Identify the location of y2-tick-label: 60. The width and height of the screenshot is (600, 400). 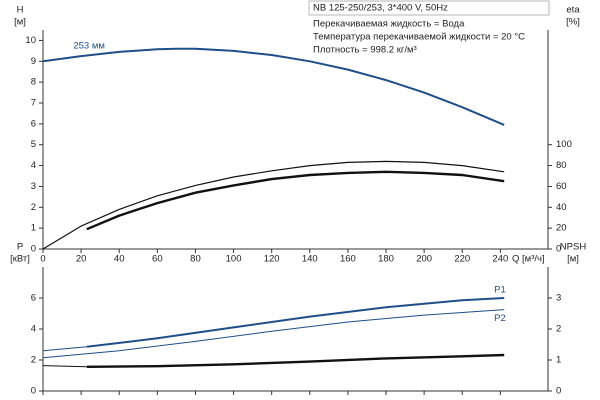
(561, 186).